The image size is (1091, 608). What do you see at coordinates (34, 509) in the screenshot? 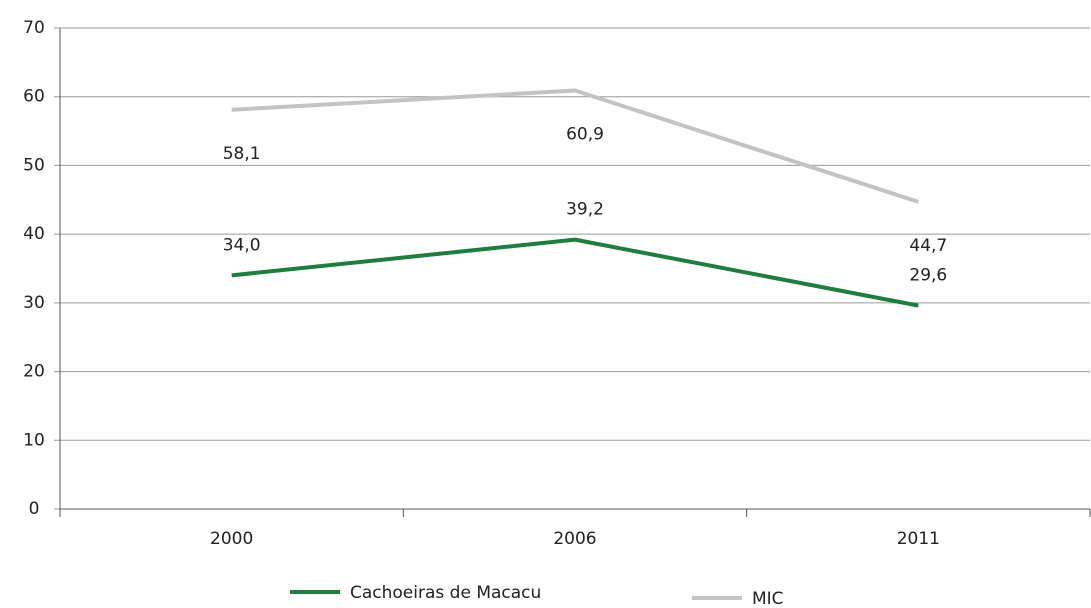
I see `y-tick-label: 0` at bounding box center [34, 509].